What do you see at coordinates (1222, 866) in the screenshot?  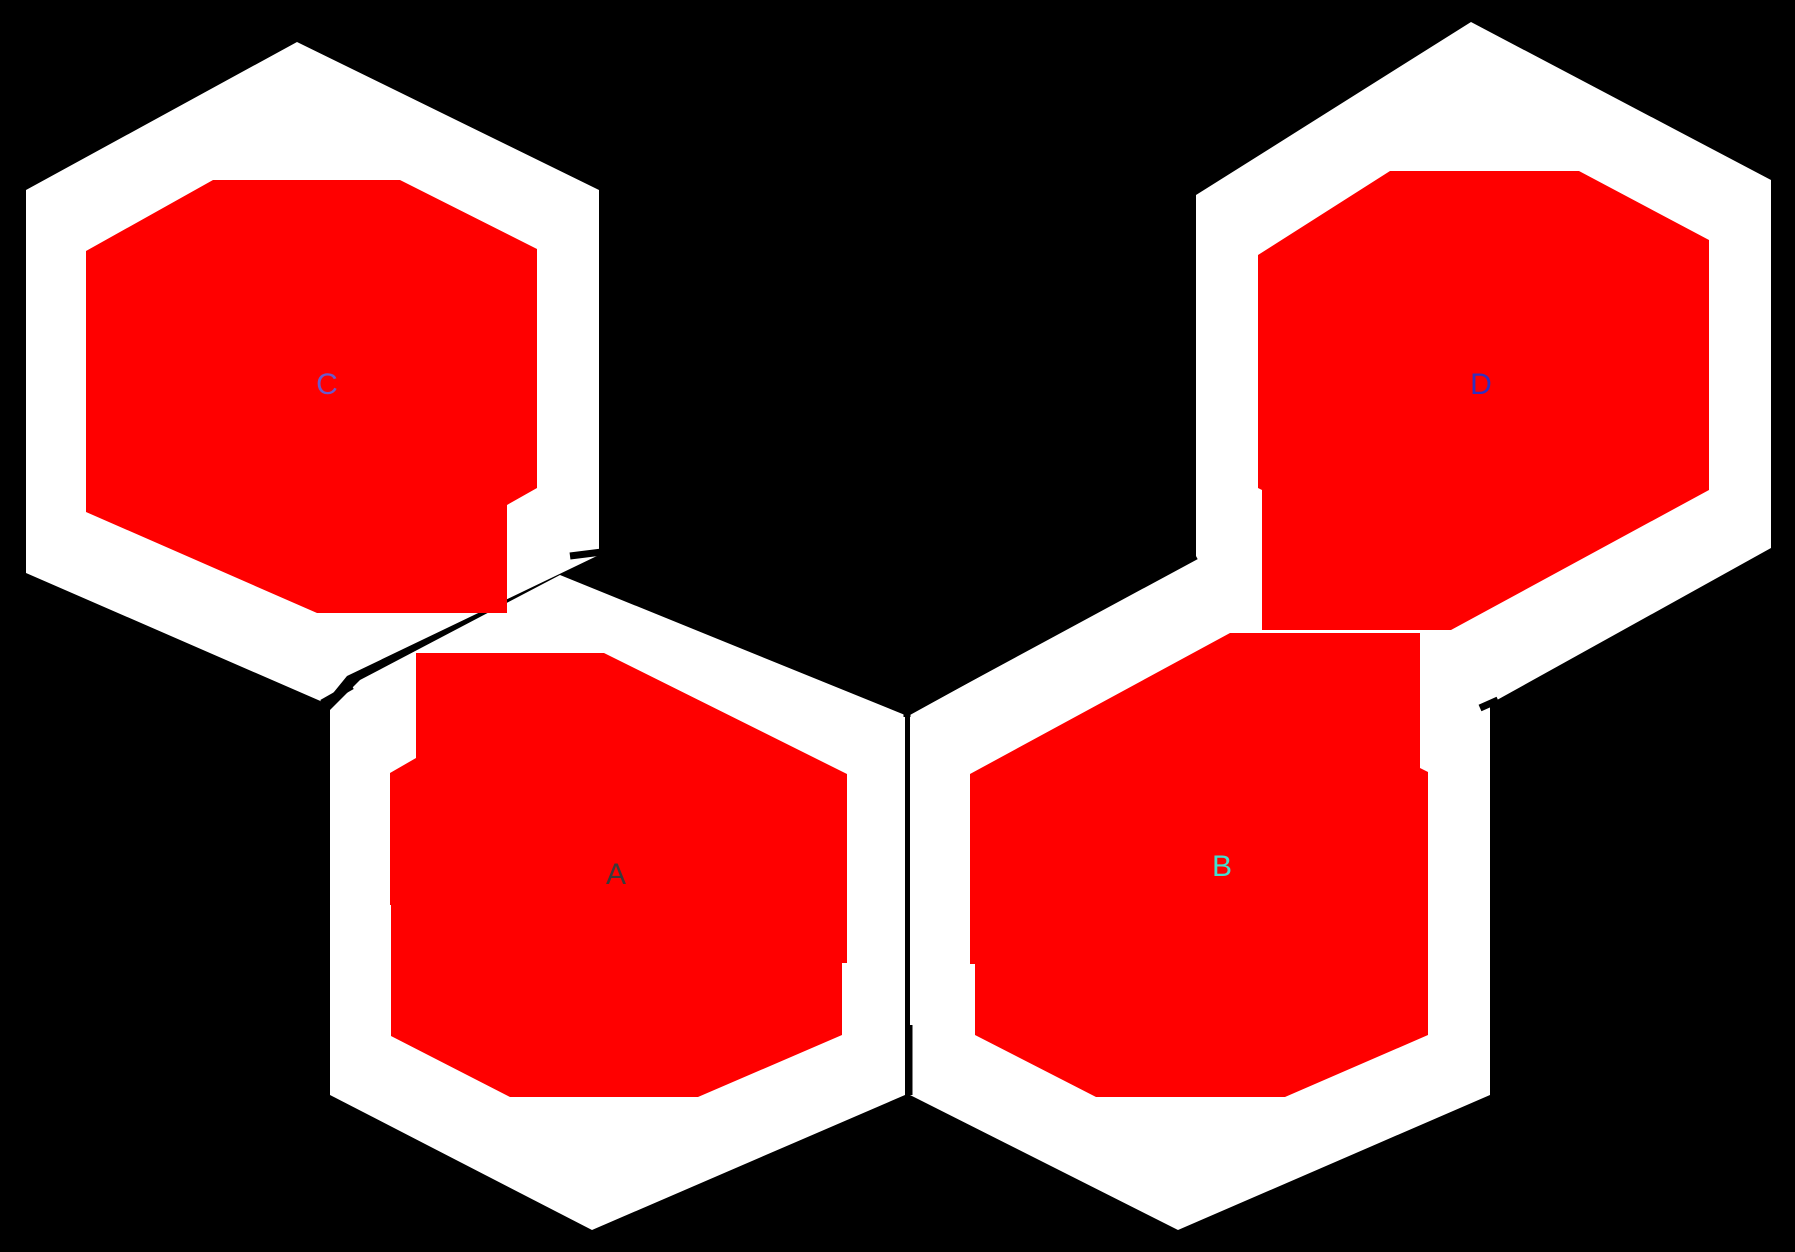 I see `cell-label-b: B` at bounding box center [1222, 866].